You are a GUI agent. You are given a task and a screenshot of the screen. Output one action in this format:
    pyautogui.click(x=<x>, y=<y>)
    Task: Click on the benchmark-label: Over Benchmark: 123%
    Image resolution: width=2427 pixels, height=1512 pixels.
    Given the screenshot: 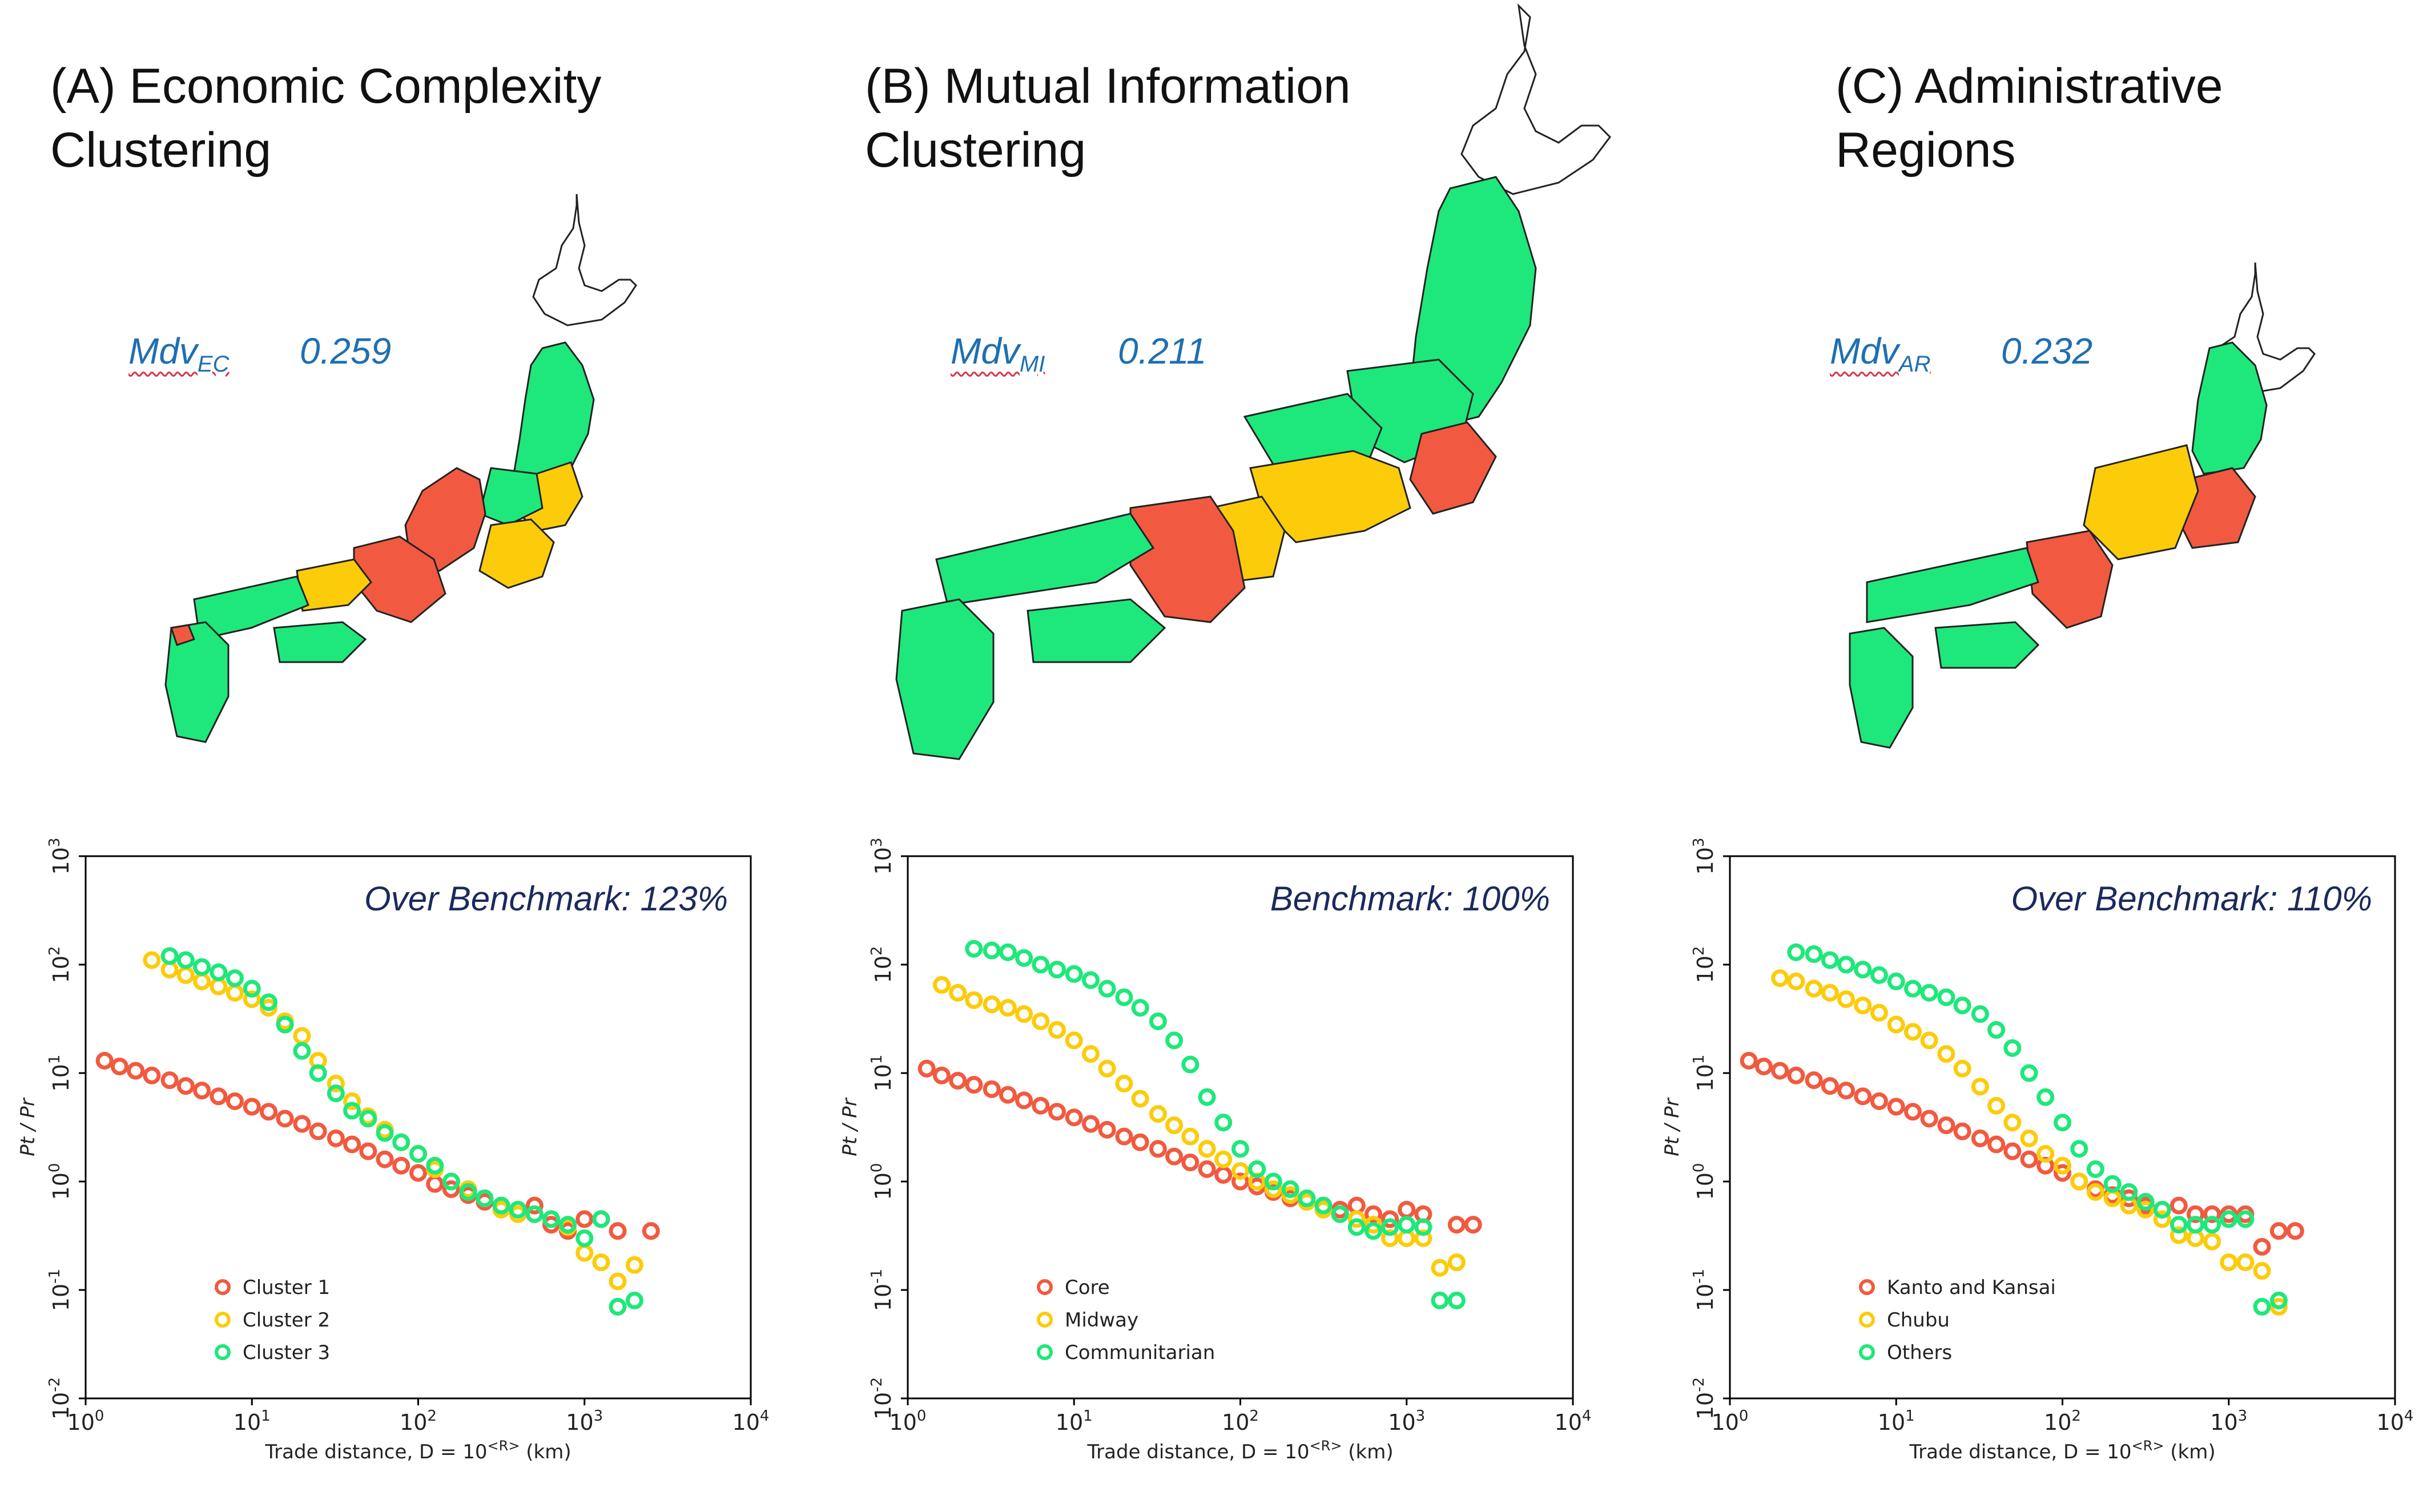 What is the action you would take?
    pyautogui.click(x=546, y=899)
    